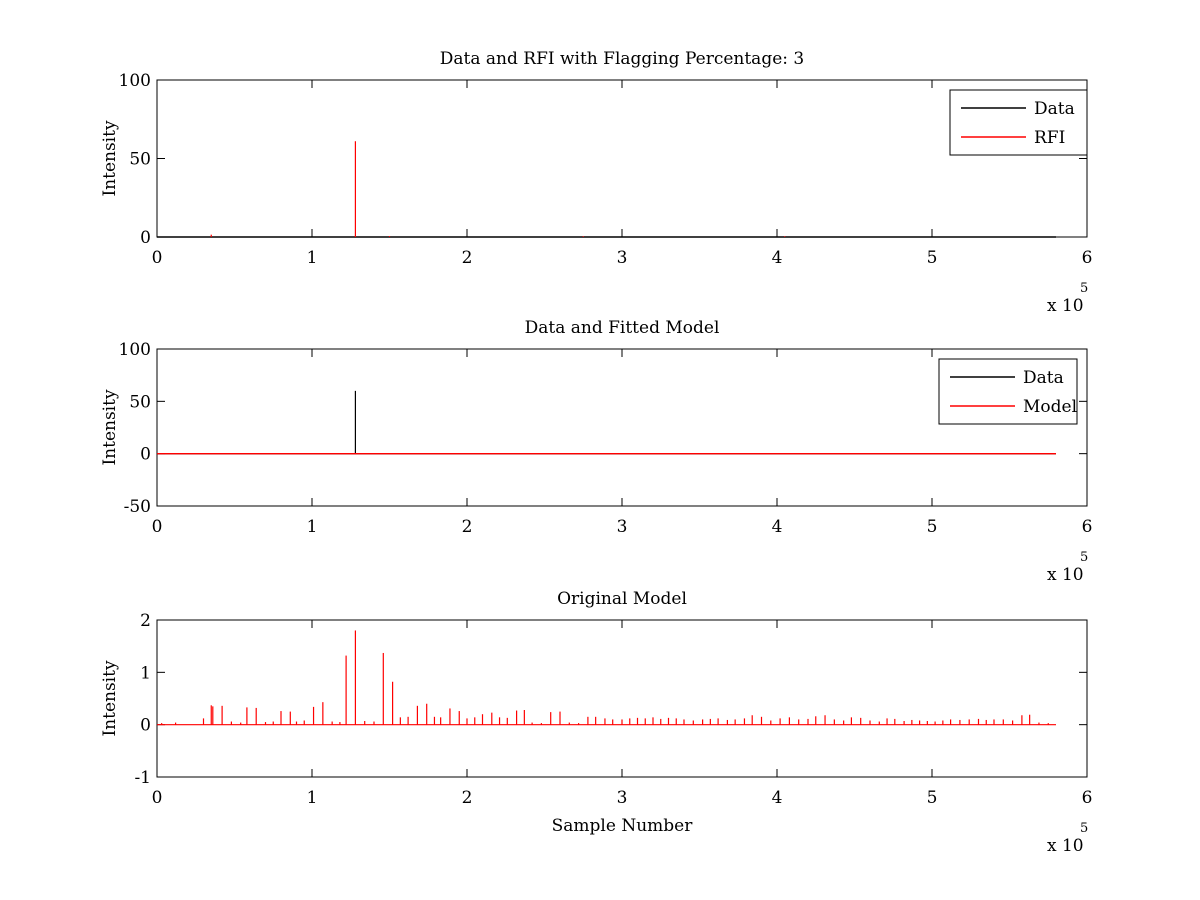  Describe the element at coordinates (137, 507) in the screenshot. I see `y-tick-label: -50` at that location.